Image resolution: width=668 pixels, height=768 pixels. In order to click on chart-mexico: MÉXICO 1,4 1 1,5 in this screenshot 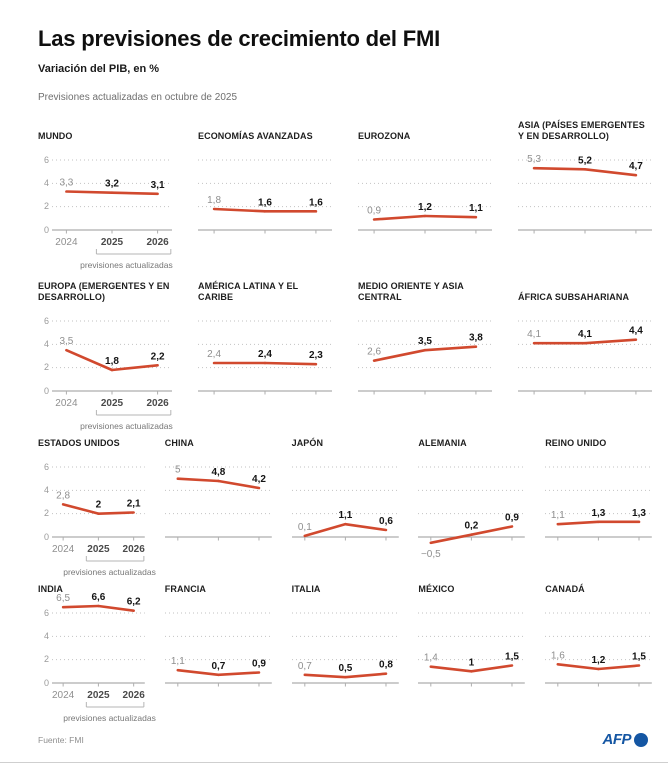, I will do `click(472, 654)`.